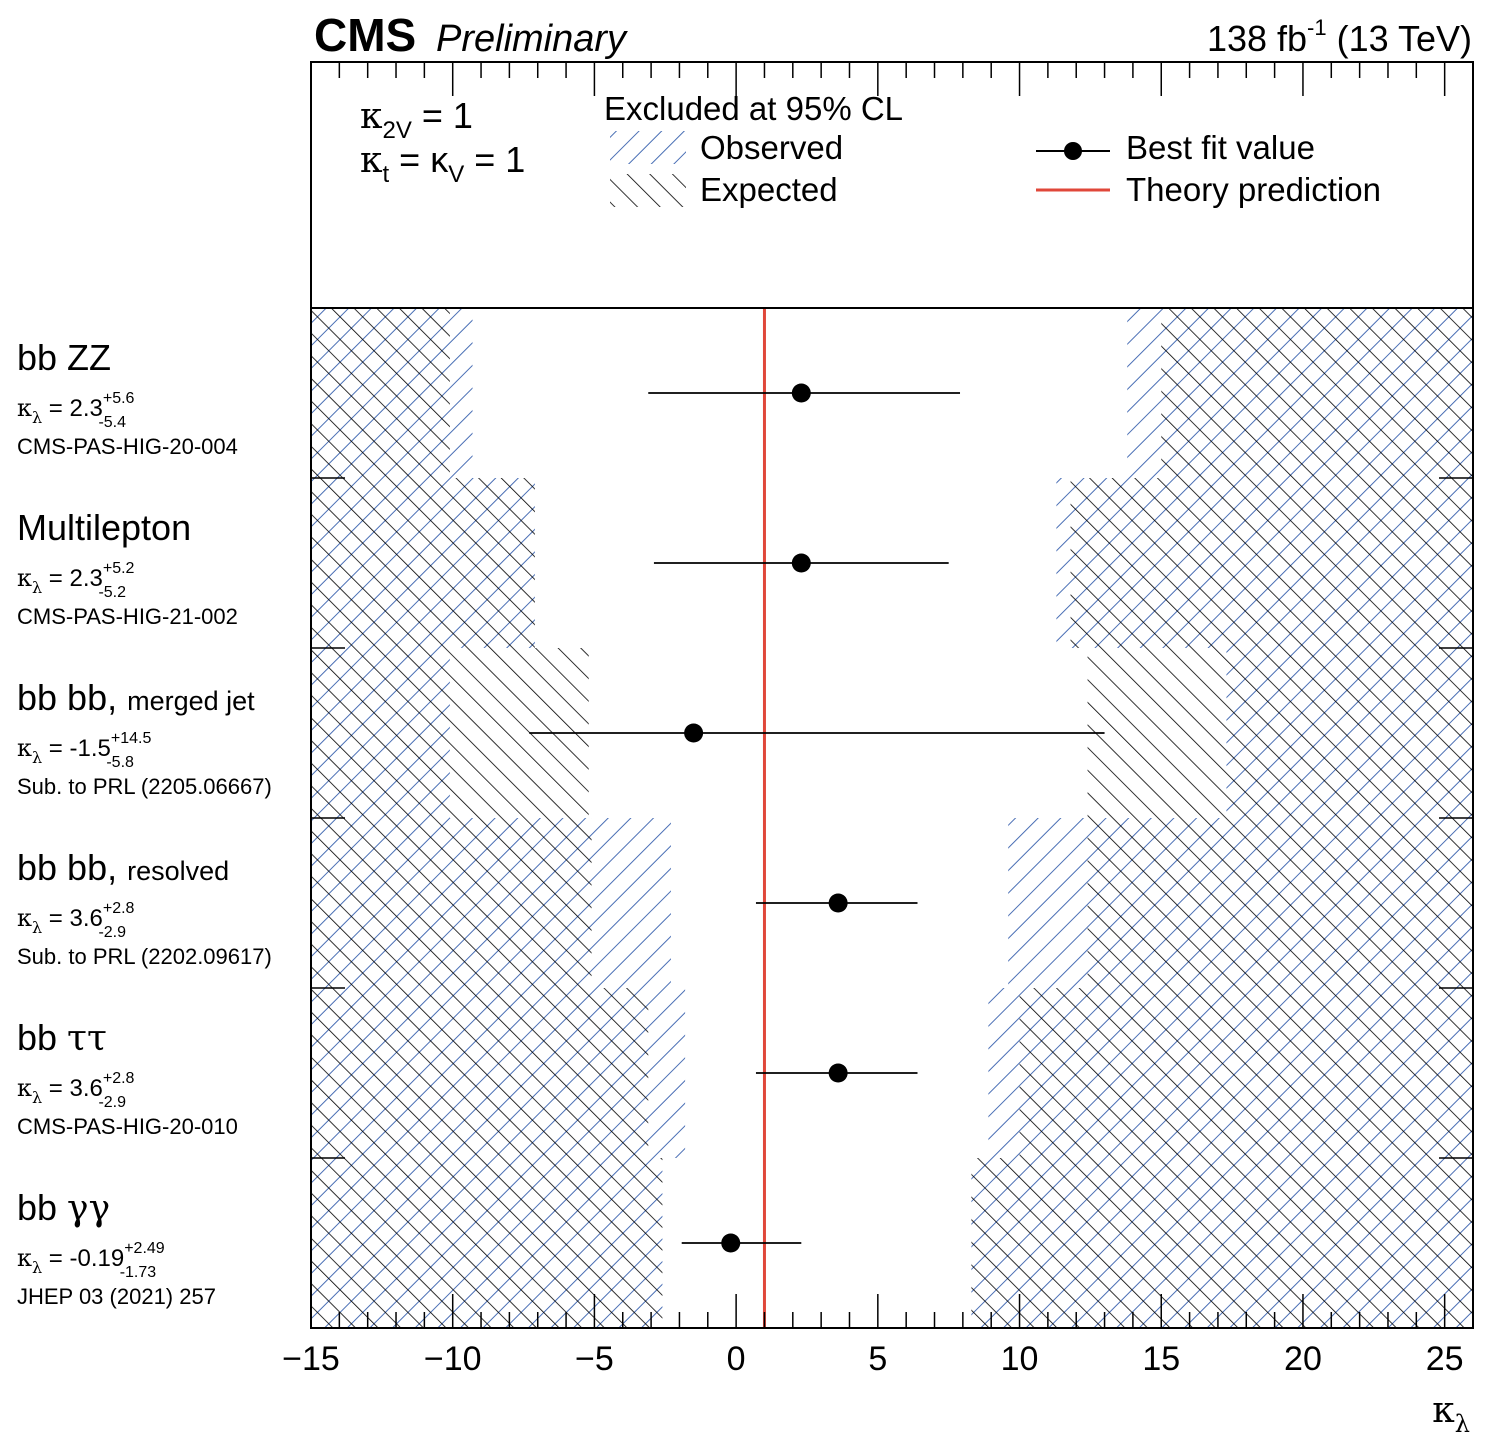  Describe the element at coordinates (1020, 1359) in the screenshot. I see `x-tick-label-5: 10` at that location.